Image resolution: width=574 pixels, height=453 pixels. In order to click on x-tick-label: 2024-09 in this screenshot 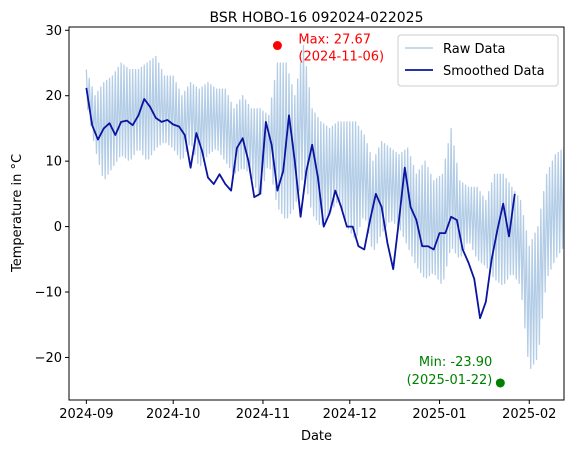, I will do `click(86, 414)`.